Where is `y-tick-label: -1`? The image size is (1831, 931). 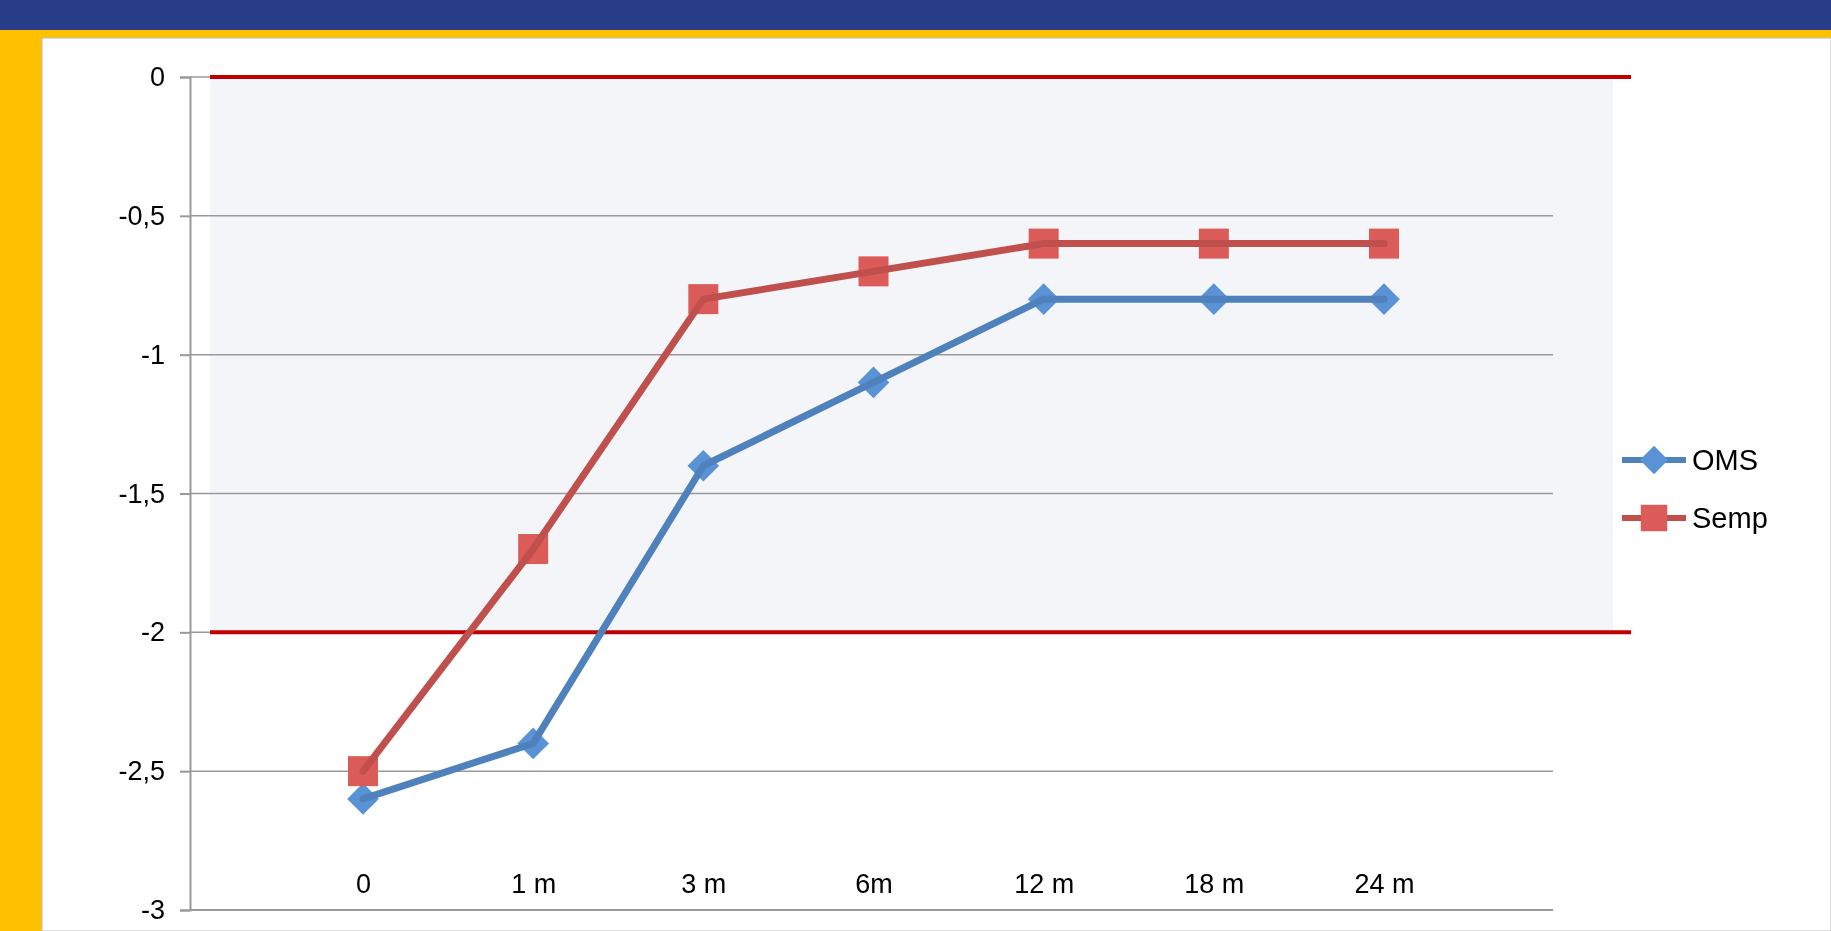
y-tick-label: -1 is located at coordinates (152, 354).